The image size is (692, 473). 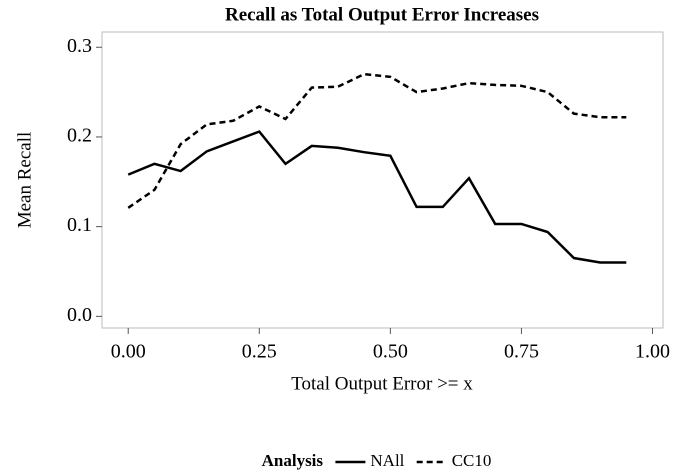 I want to click on y-tick-label: 0.0, so click(x=79, y=315).